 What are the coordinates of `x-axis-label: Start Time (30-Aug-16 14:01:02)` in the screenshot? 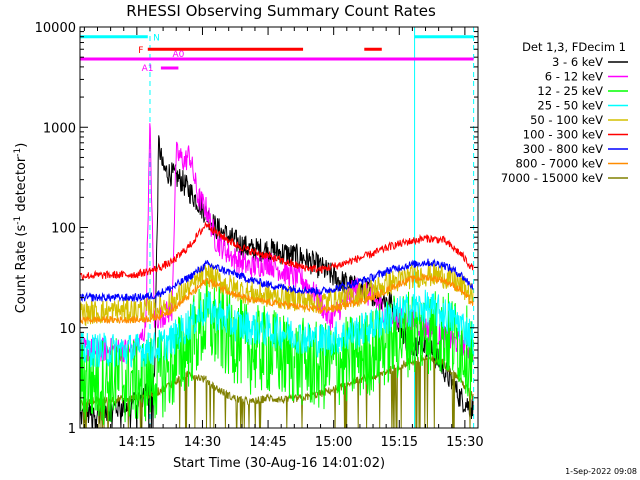 It's located at (279, 463).